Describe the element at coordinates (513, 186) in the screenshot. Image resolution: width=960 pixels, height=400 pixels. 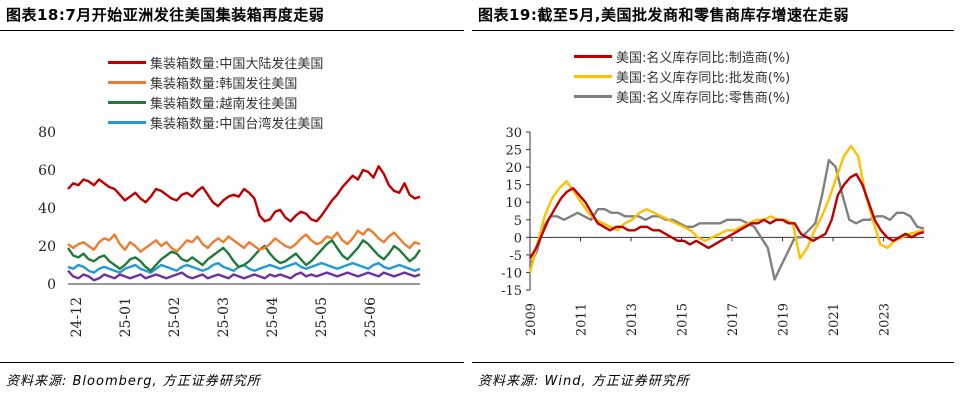
I see `y-tick-label: 15` at that location.